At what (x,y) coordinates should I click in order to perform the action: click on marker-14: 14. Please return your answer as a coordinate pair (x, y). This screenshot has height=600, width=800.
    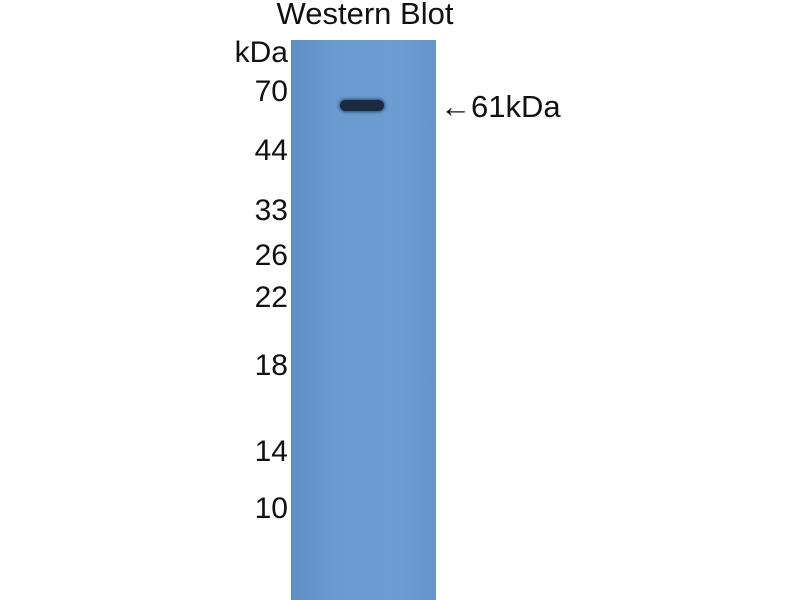
    Looking at the image, I should click on (271, 451).